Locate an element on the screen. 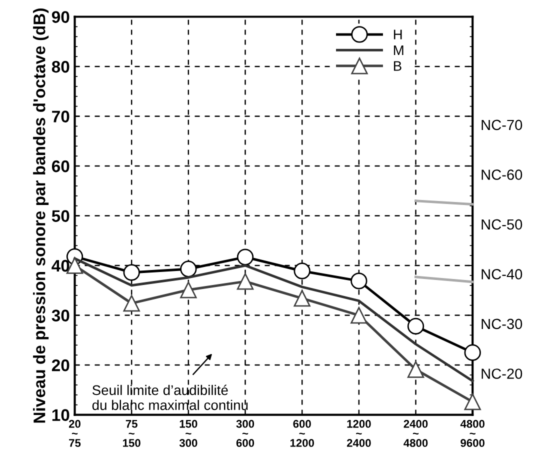  y-tick-label: 90 is located at coordinates (61, 17).